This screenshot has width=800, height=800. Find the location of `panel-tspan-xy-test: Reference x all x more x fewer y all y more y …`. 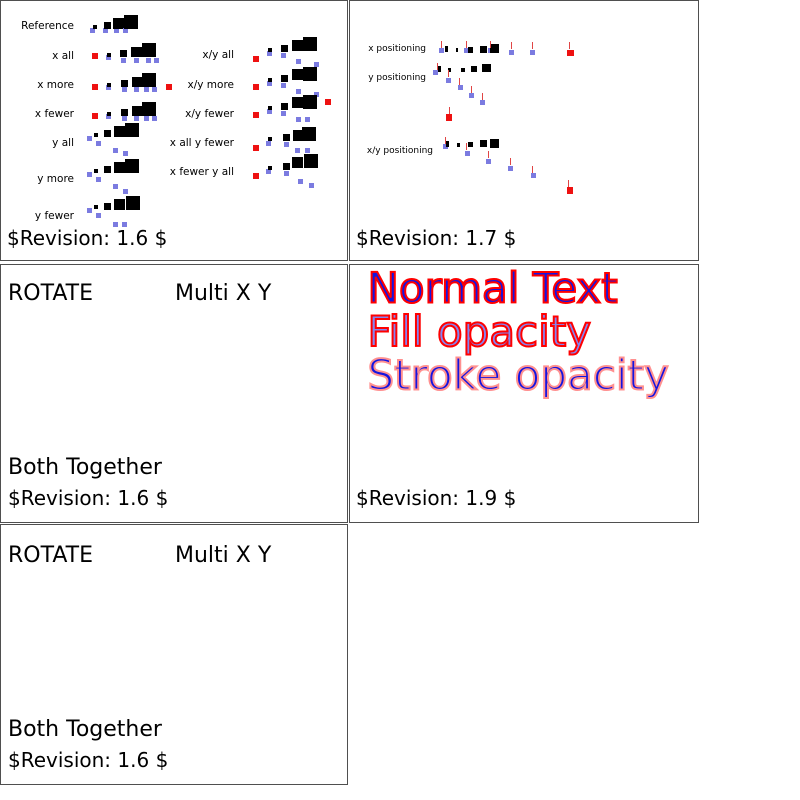

panel-tspan-xy-test: Reference x all x more x fewer y all y more y … is located at coordinates (174, 130).